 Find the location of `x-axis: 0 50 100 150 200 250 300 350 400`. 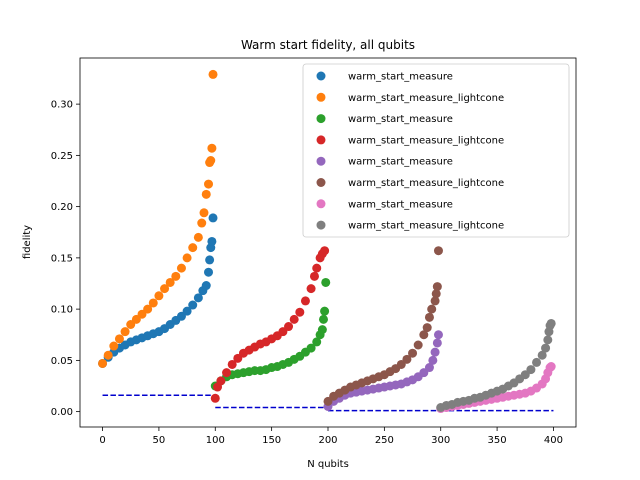

x-axis: 0 50 100 150 200 250 300 350 400 is located at coordinates (331, 436).